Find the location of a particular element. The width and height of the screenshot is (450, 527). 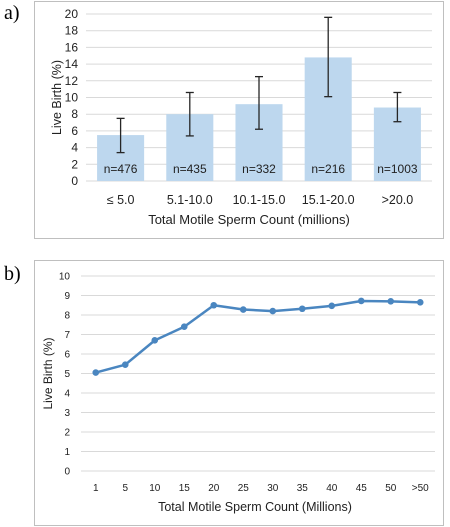

y-tick-label: 3 is located at coordinates (67, 413).